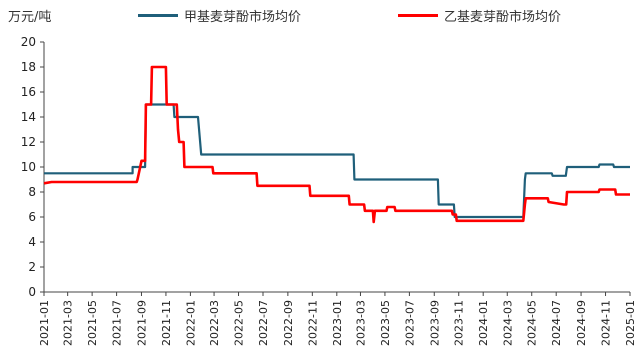 This screenshot has height=358, width=637. What do you see at coordinates (483, 323) in the screenshot?
I see `x-tick-label: 2024-01` at bounding box center [483, 323].